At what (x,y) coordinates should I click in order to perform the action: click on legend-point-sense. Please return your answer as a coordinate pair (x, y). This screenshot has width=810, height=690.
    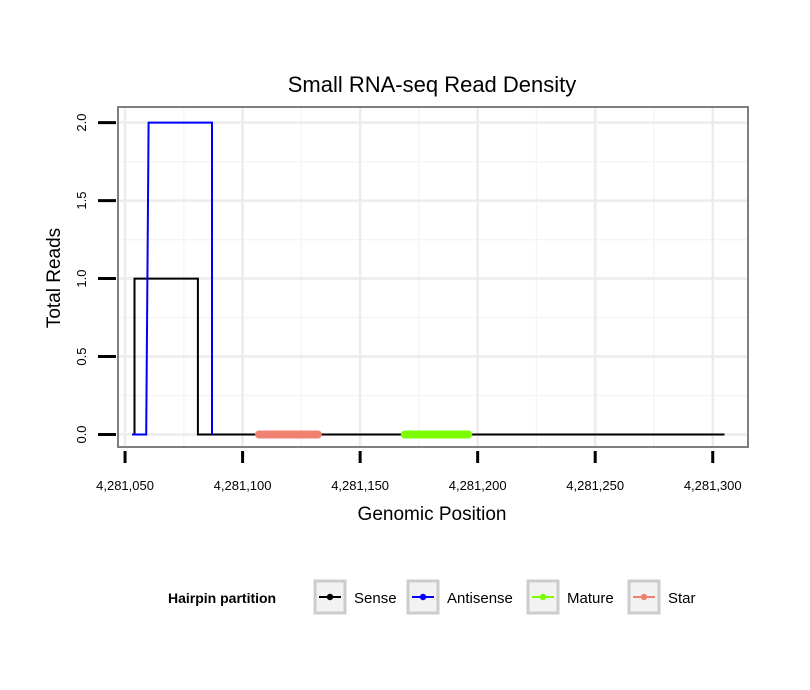
    Looking at the image, I should click on (330, 597).